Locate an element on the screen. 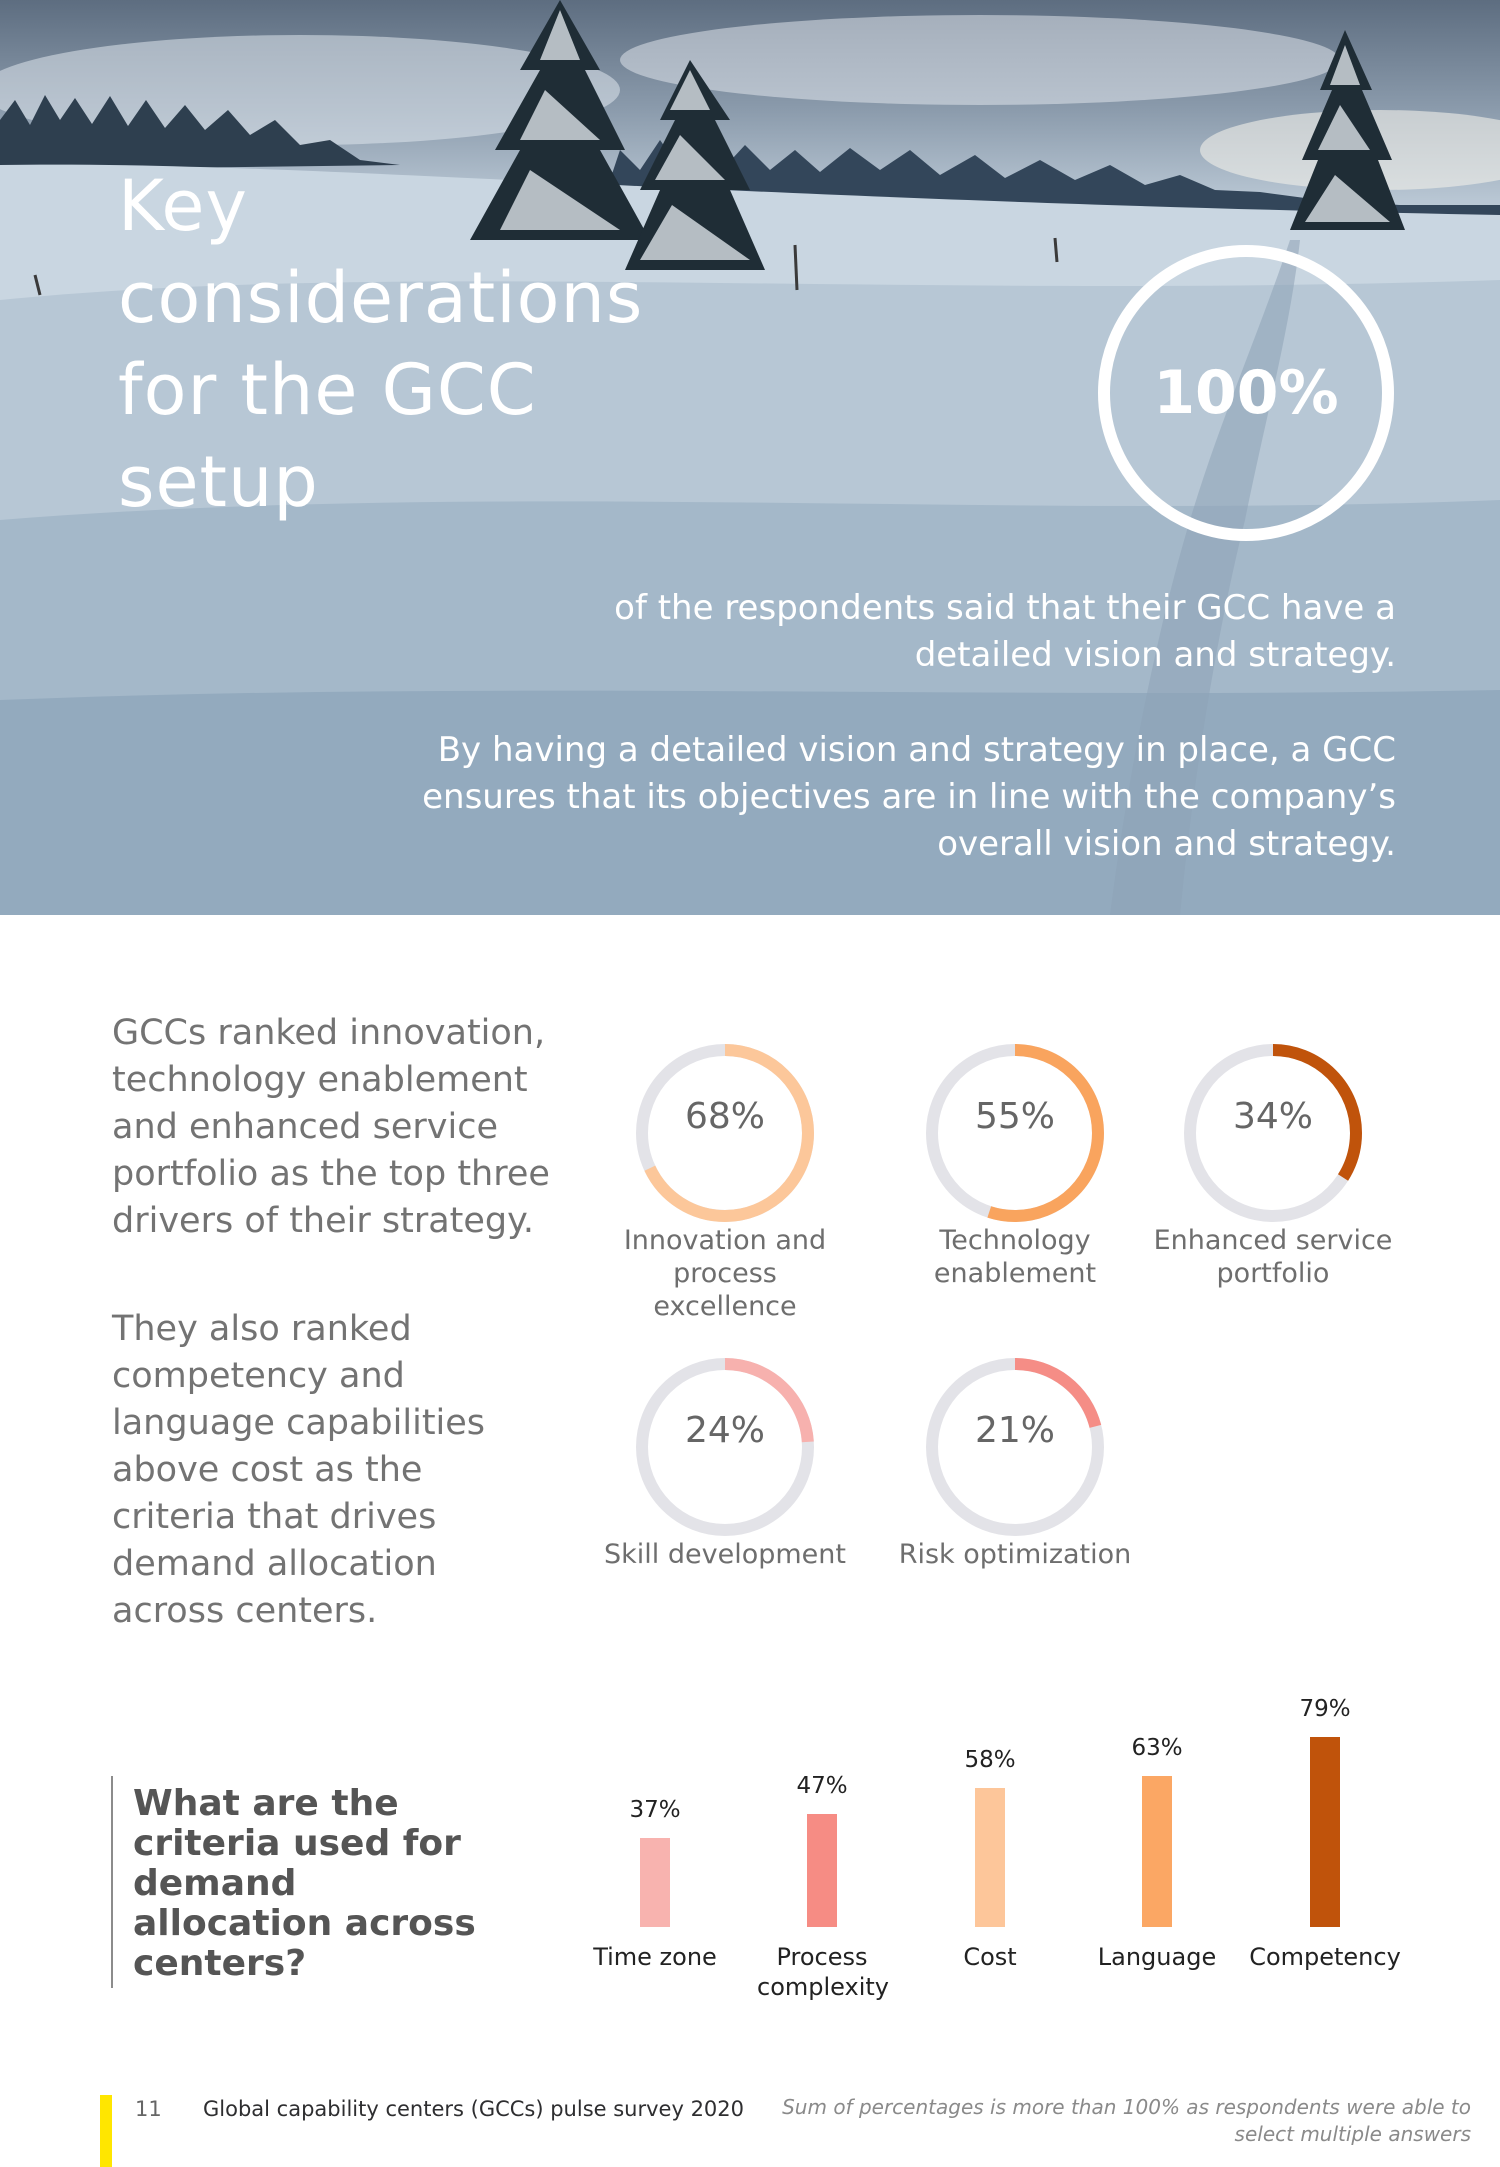 This screenshot has height=2167, width=1500. driver-label: Risk optimization is located at coordinates (1015, 1554).